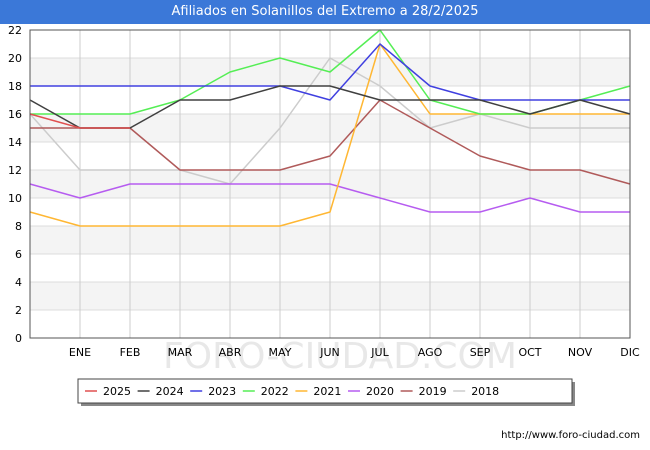  Describe the element at coordinates (15, 198) in the screenshot. I see `y-tick-label: 10` at that location.